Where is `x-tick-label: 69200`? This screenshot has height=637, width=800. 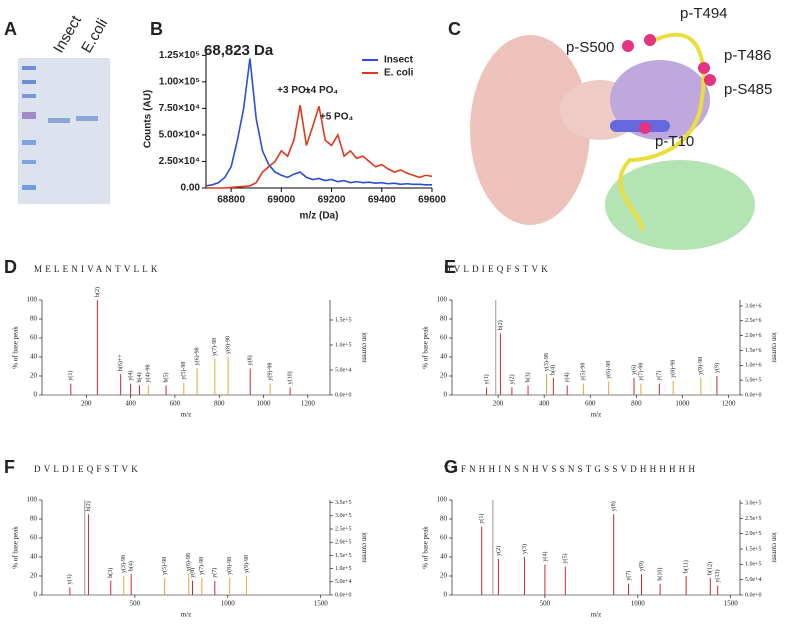 x-tick-label: 69200 is located at coordinates (332, 200).